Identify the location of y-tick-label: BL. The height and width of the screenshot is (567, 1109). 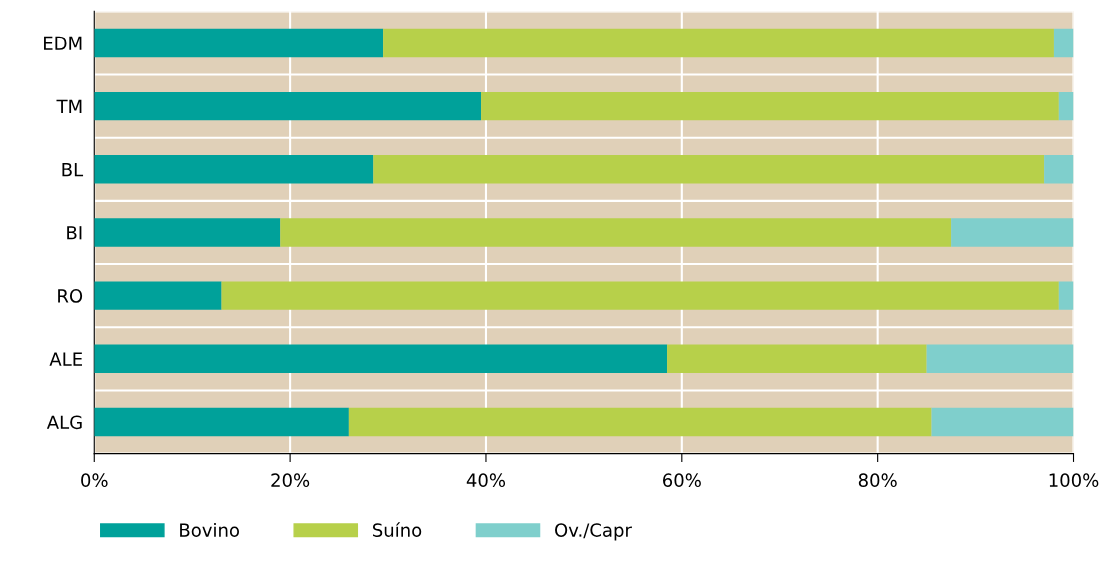
(73, 169).